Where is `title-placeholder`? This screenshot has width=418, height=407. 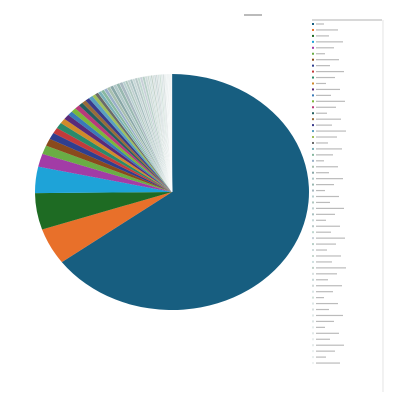 title-placeholder is located at coordinates (253, 15).